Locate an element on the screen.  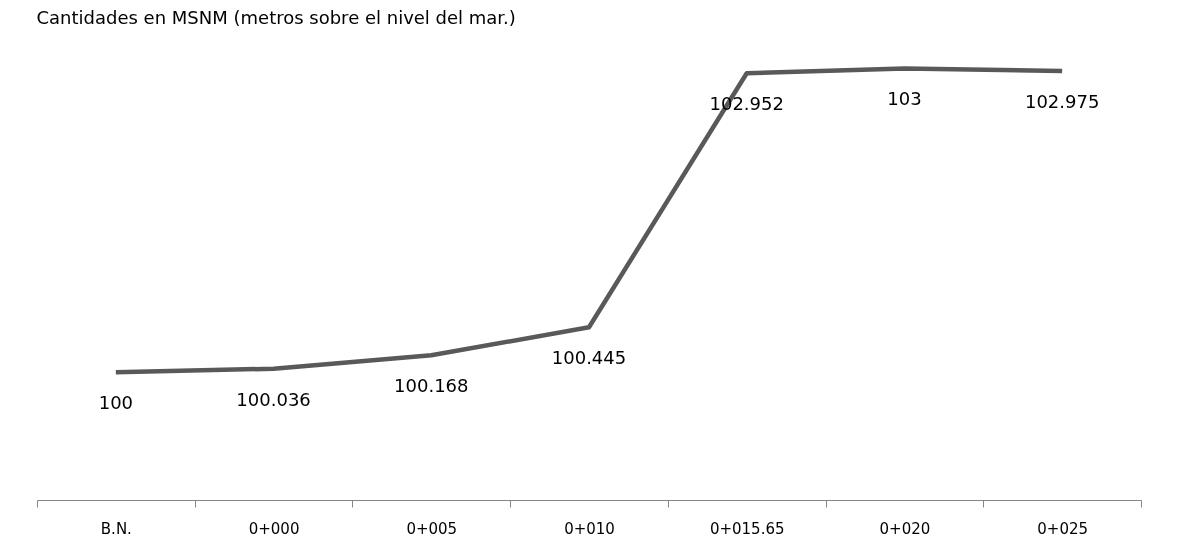
data-label: 100.445 is located at coordinates (589, 358).